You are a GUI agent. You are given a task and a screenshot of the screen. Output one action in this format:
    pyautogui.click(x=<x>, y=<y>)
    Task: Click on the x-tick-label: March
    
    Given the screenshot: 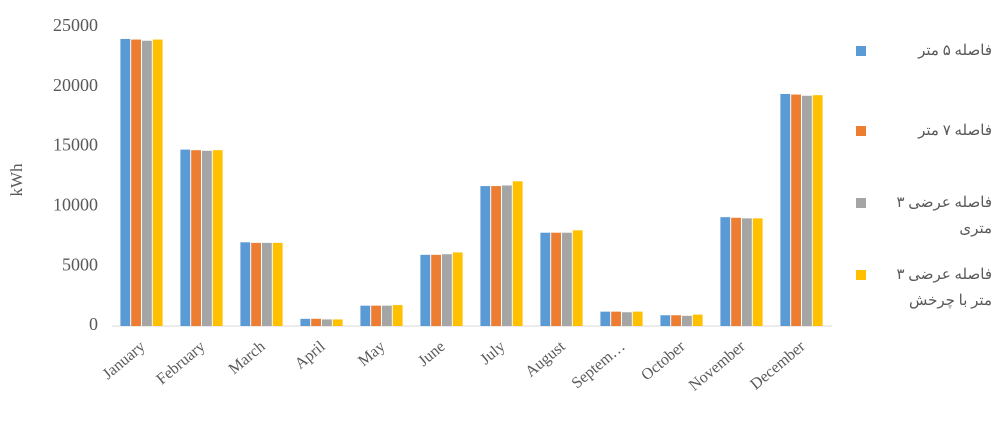 What is the action you would take?
    pyautogui.click(x=247, y=358)
    